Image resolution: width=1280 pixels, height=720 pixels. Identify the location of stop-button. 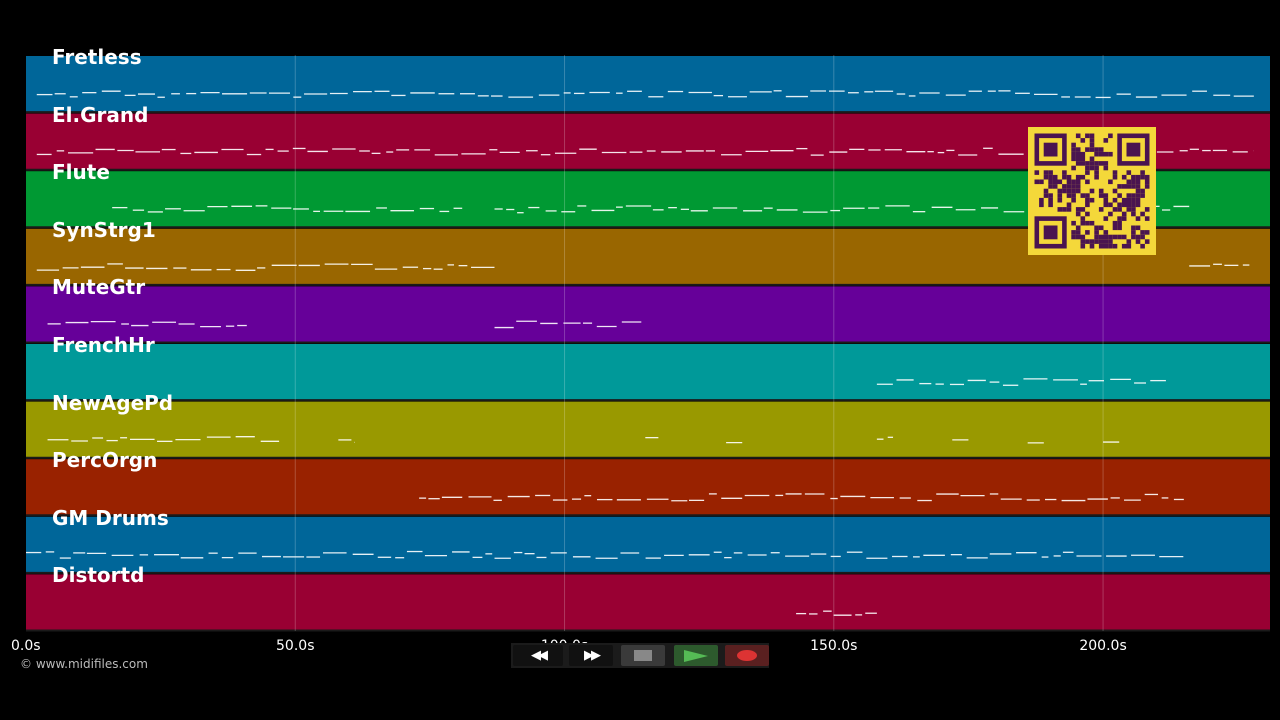
(643, 655).